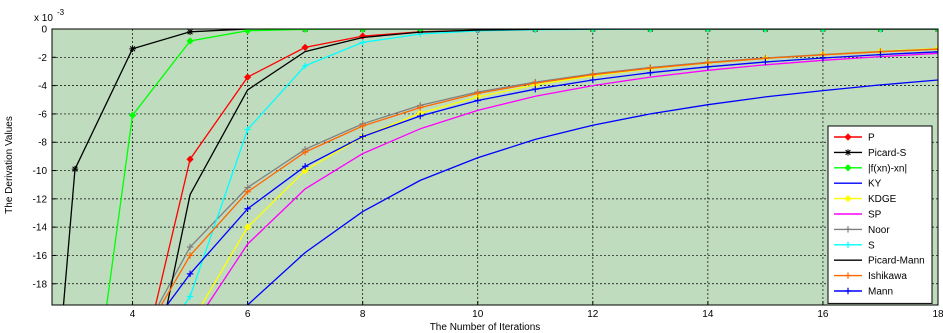 This screenshot has height=333, width=943. I want to click on legend-entry-ishikawa: Ishikawa, so click(887, 276).